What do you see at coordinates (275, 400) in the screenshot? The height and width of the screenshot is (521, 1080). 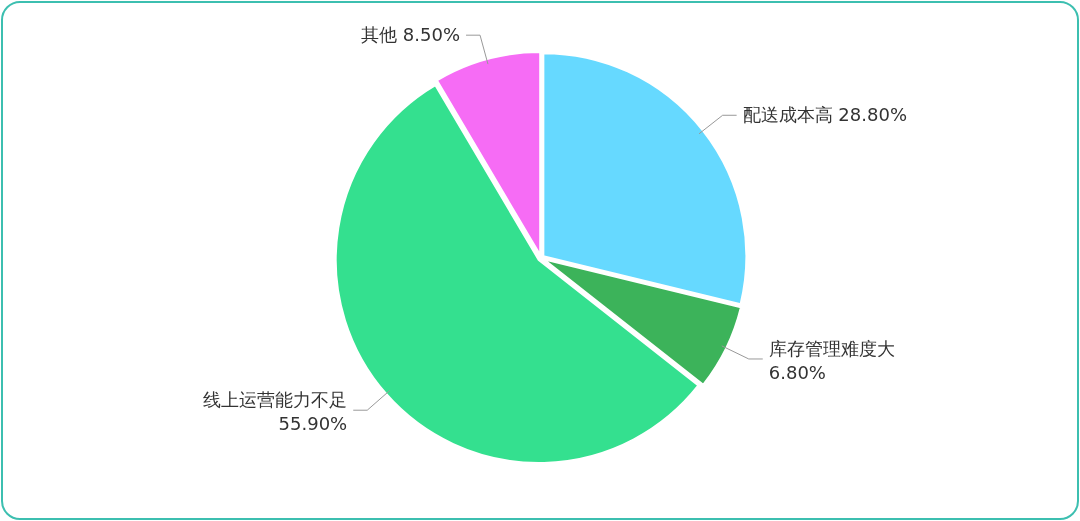 I see `slice-label: 线上运营能力不足` at bounding box center [275, 400].